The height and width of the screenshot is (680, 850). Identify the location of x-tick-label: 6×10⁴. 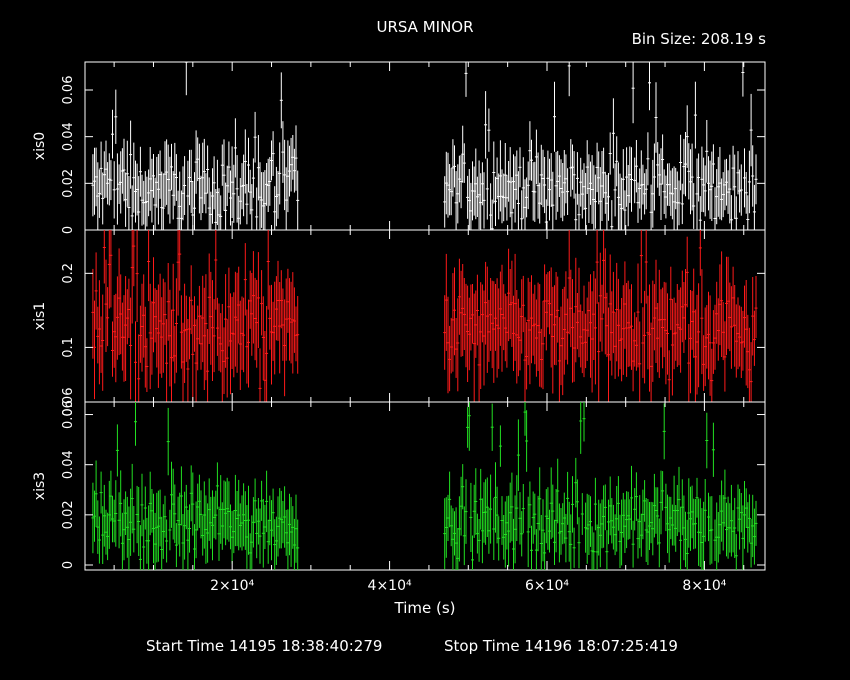
(547, 586).